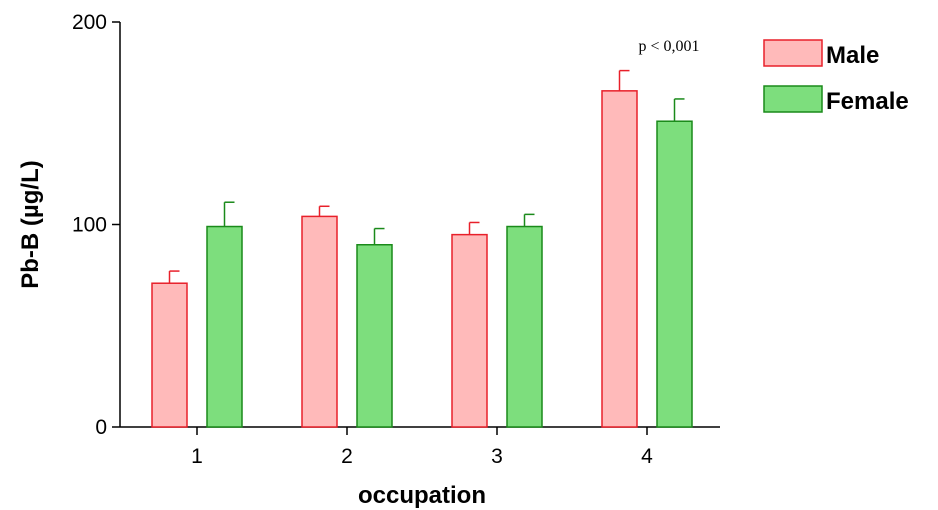  What do you see at coordinates (89, 22) in the screenshot?
I see `y-tick-label: 200` at bounding box center [89, 22].